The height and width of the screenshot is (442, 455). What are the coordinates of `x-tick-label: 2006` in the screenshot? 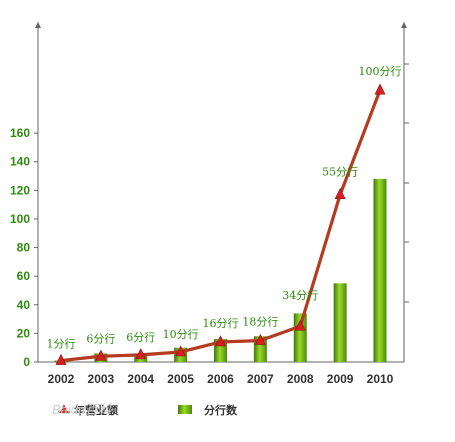 It's located at (220, 379).